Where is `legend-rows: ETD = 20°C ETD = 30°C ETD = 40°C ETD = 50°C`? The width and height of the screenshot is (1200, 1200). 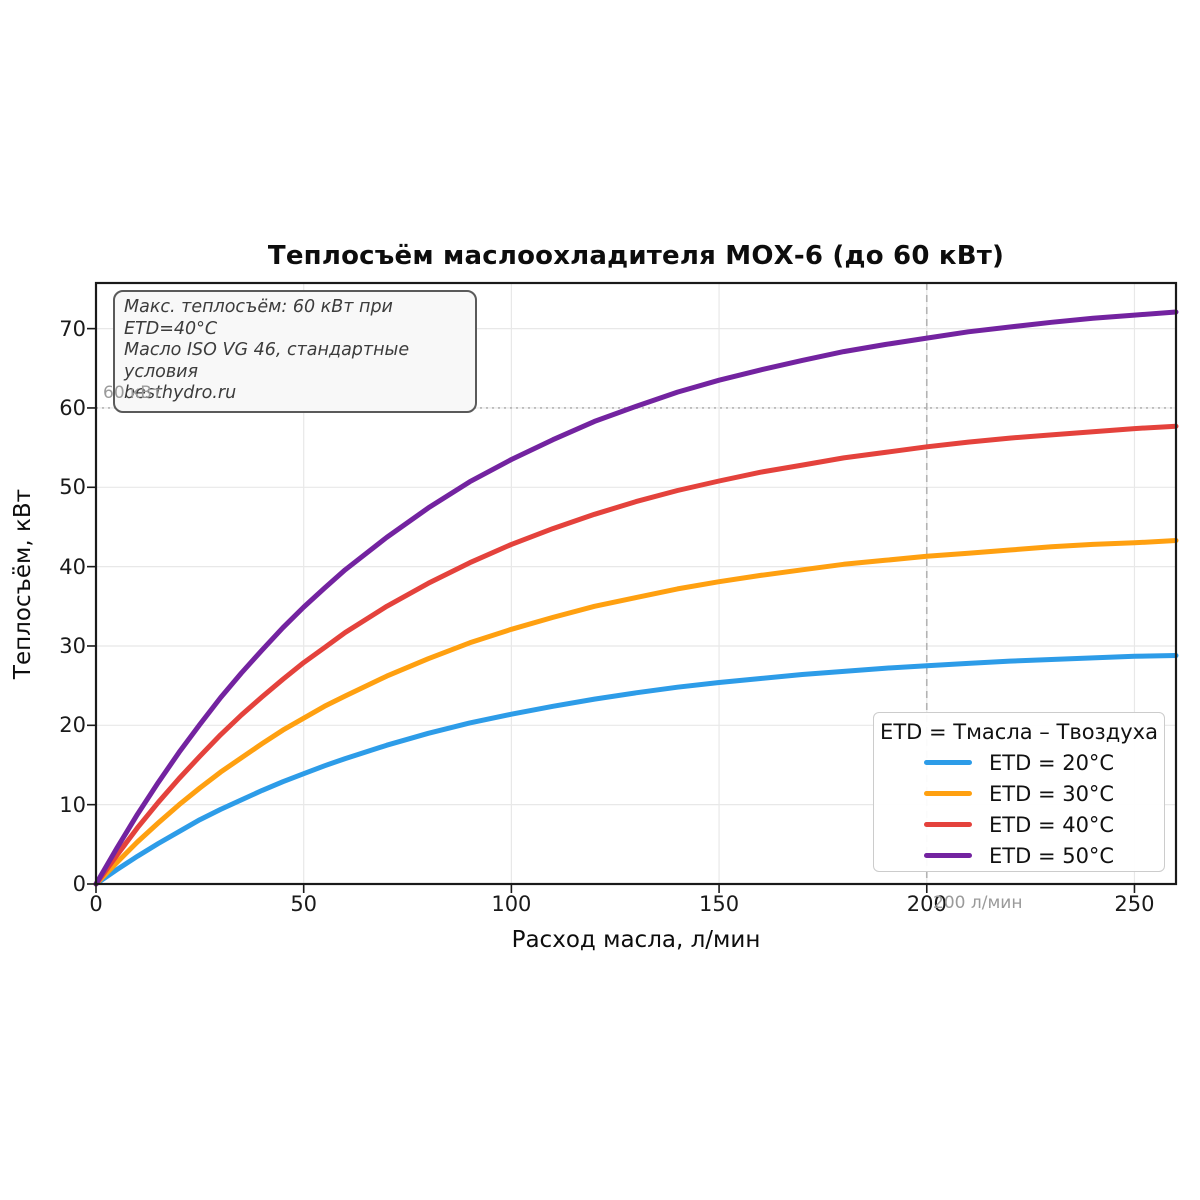 legend-rows: ETD = 20°C ETD = 30°C ETD = 40°C ETD = 50°C is located at coordinates (1019, 809).